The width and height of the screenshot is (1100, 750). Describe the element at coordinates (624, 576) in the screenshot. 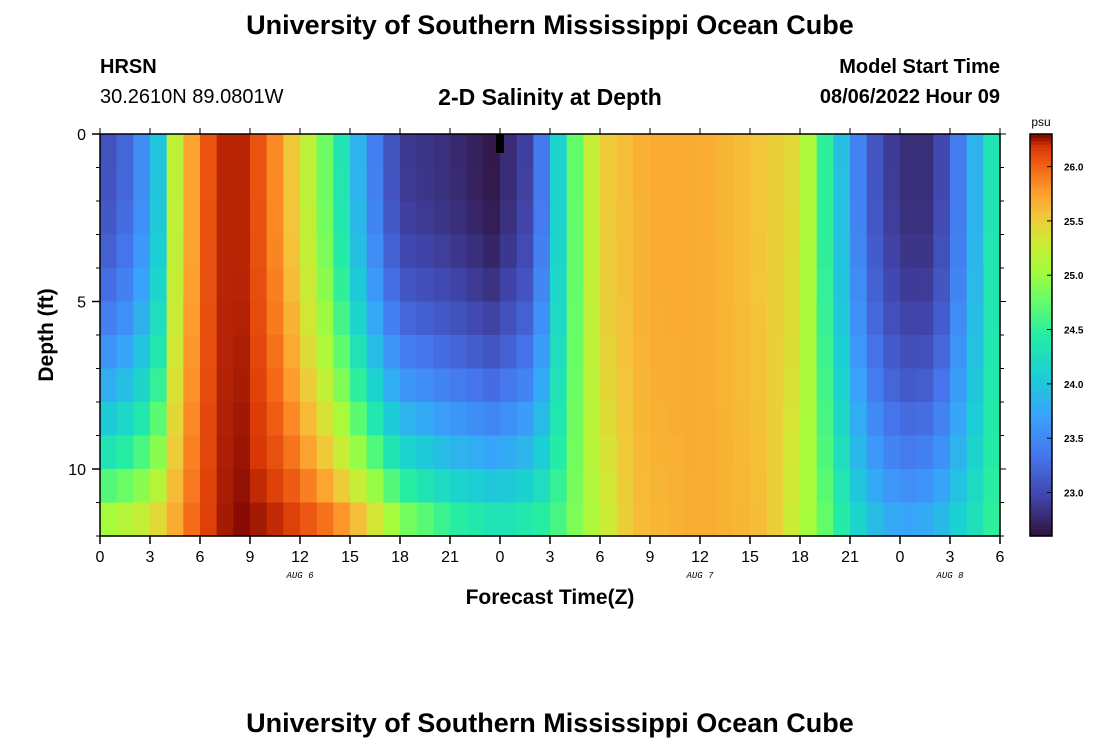

I see `day-labels: AUG 6 AUG 7 AUG 8` at that location.